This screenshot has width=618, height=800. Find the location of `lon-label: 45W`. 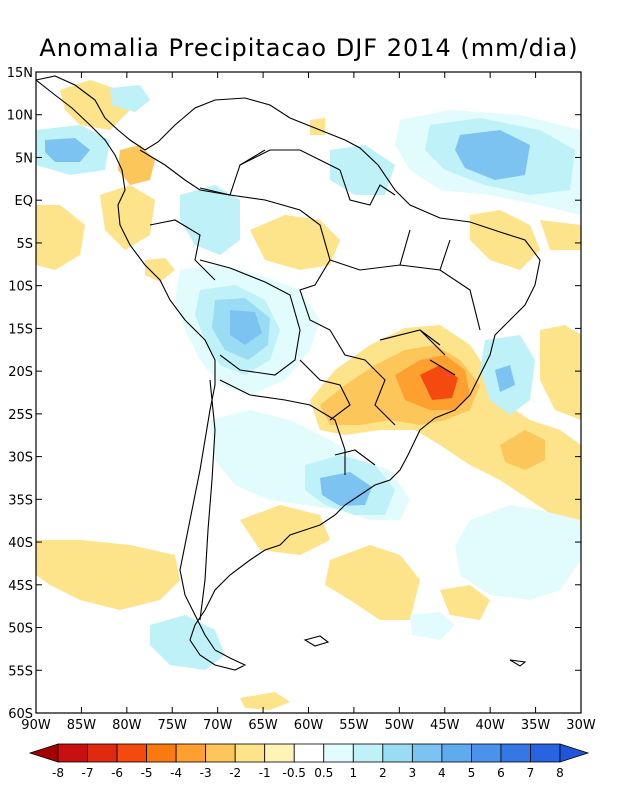

lon-label: 45W is located at coordinates (445, 725).